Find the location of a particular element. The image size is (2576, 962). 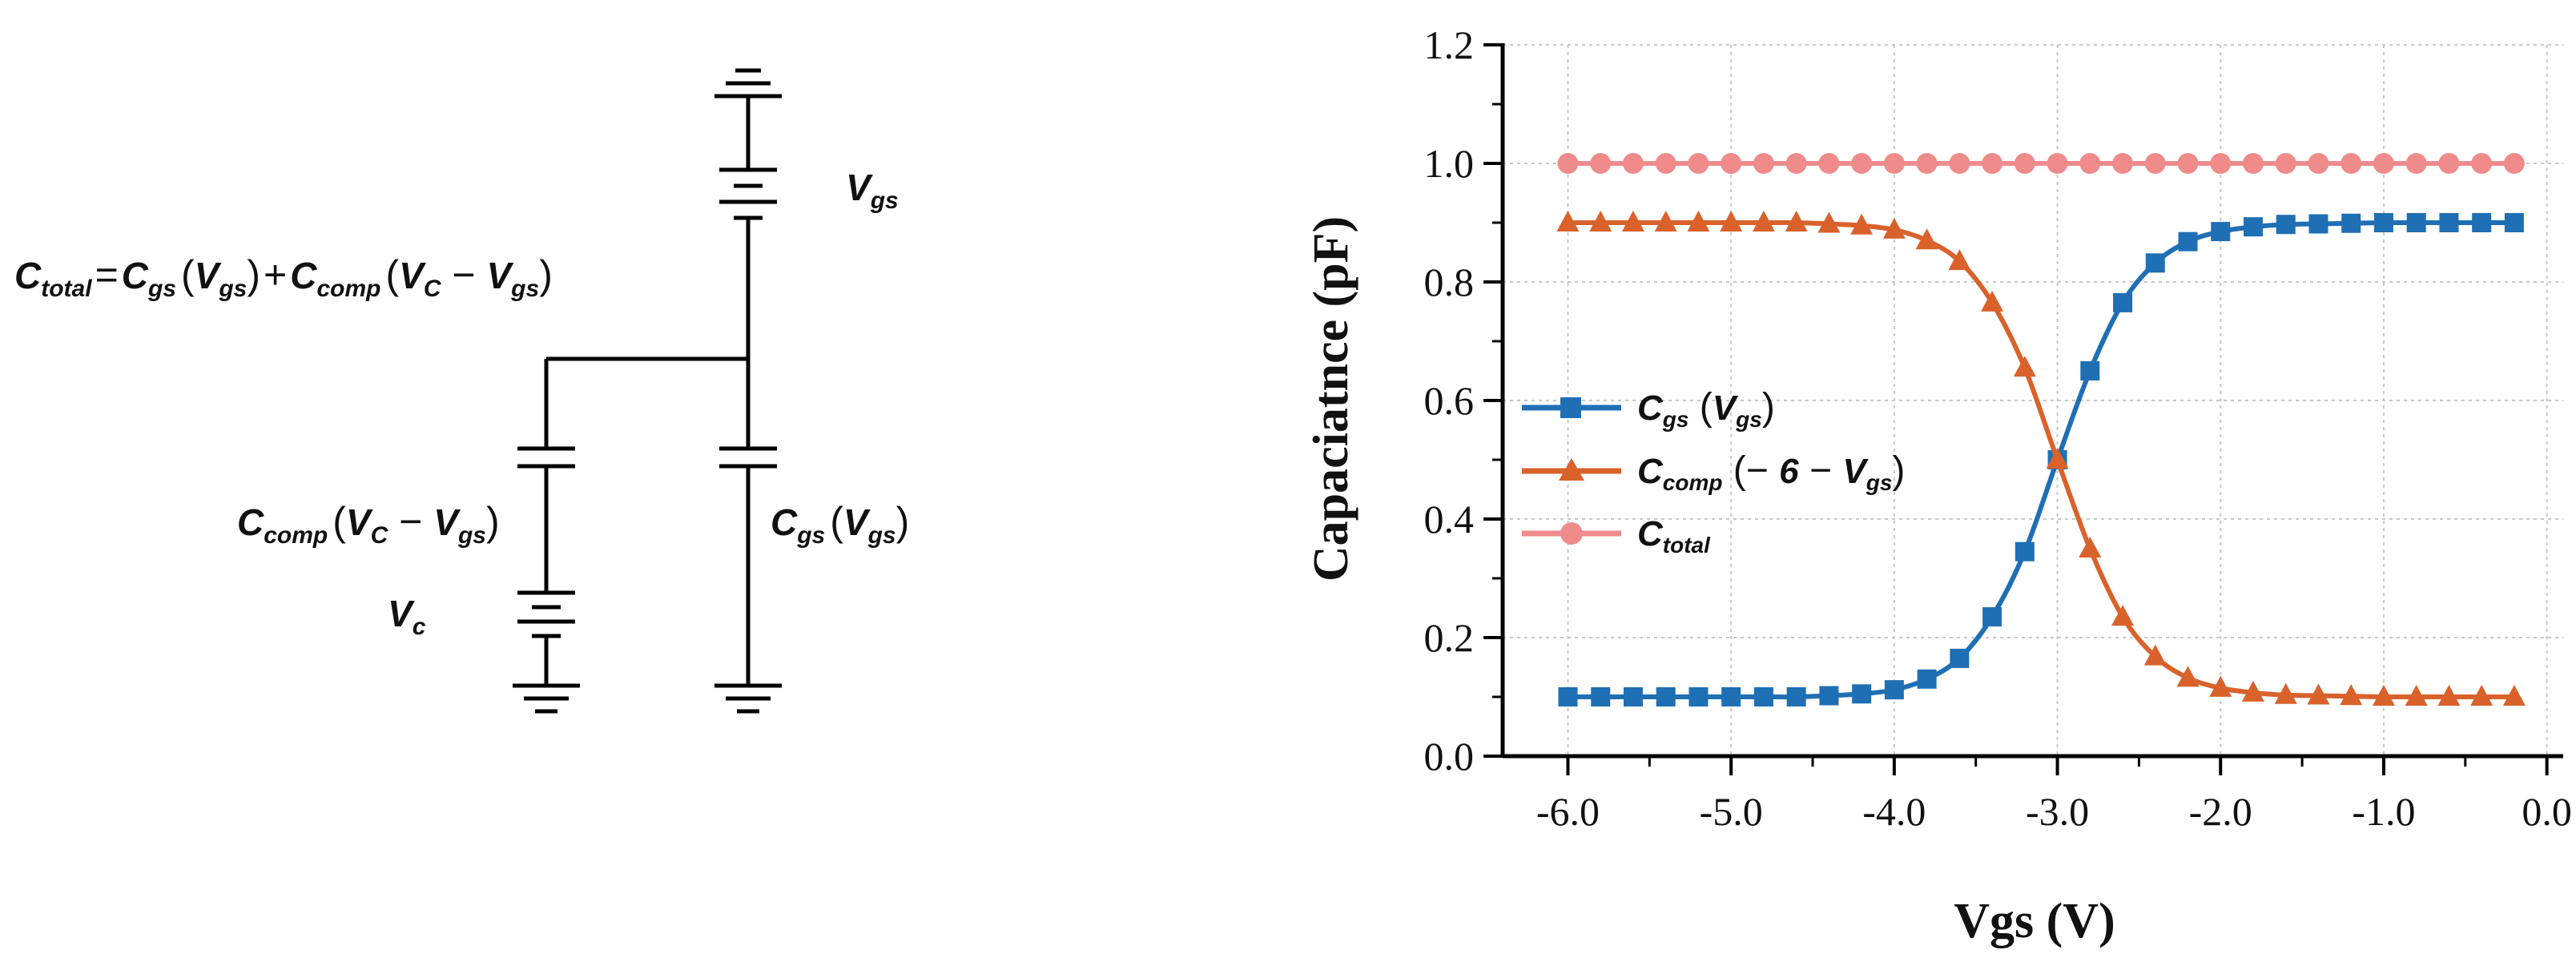

y-tick-label: 1.0 is located at coordinates (1449, 163).